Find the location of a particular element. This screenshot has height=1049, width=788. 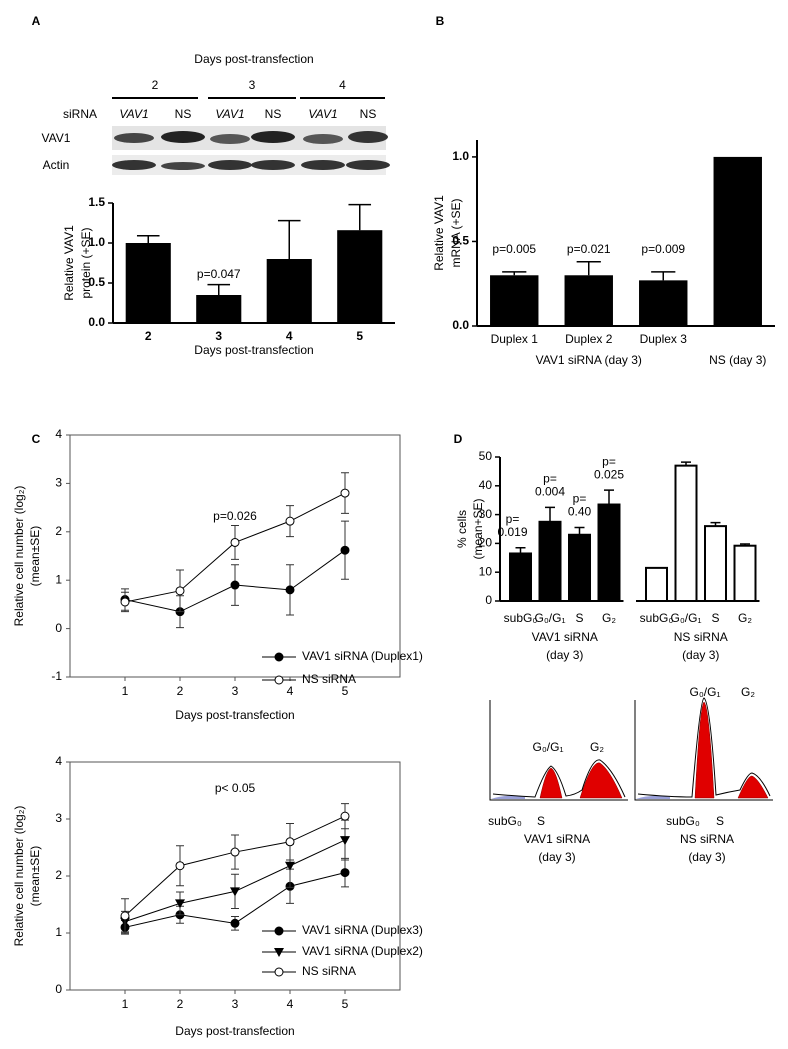

y-axis-label: (mean±SE) is located at coordinates (35, 876).